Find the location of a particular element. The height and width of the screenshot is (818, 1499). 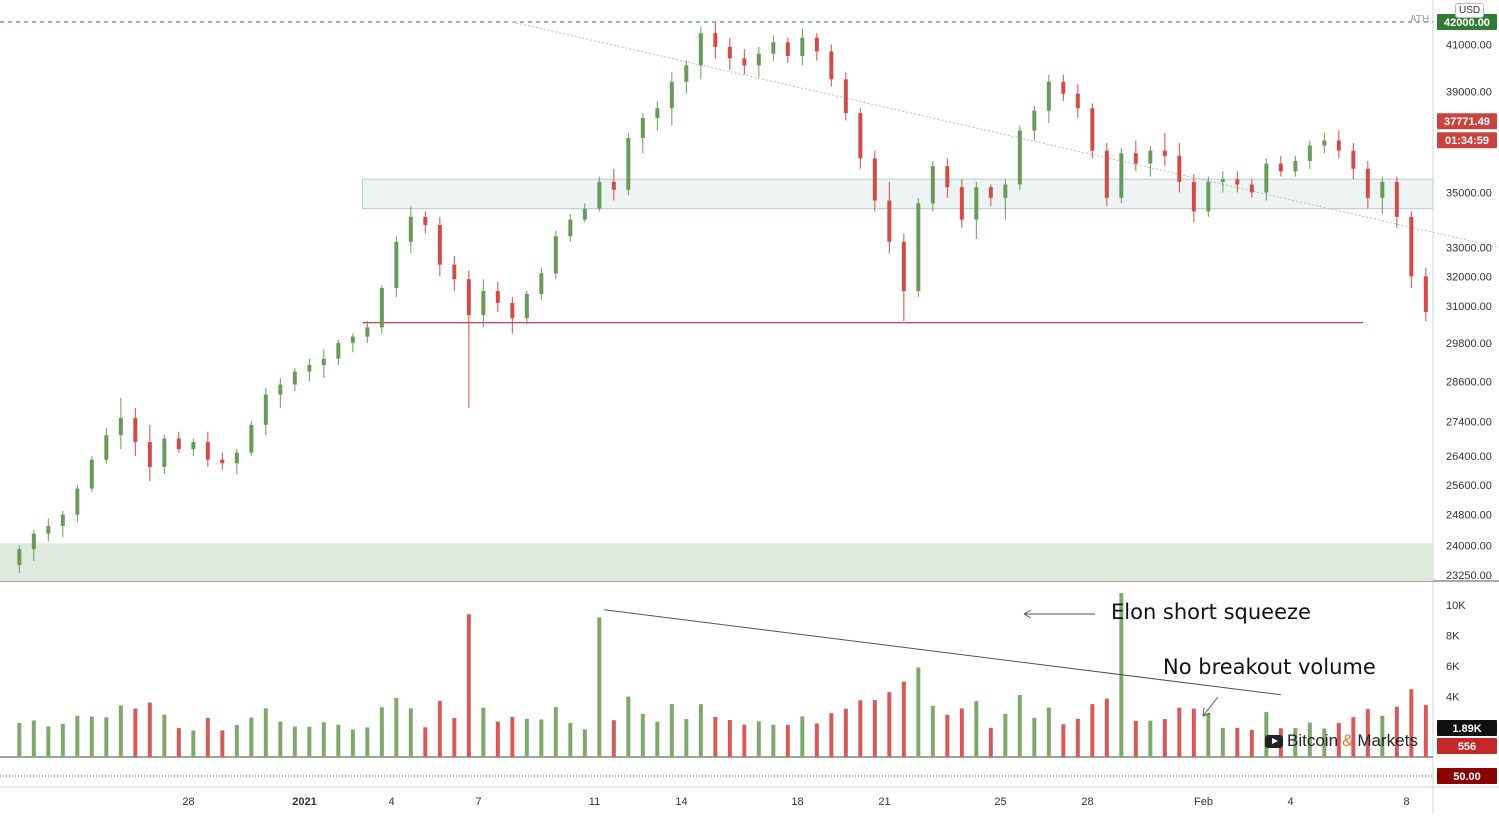

ath-price-tag-bg is located at coordinates (1467, 22).